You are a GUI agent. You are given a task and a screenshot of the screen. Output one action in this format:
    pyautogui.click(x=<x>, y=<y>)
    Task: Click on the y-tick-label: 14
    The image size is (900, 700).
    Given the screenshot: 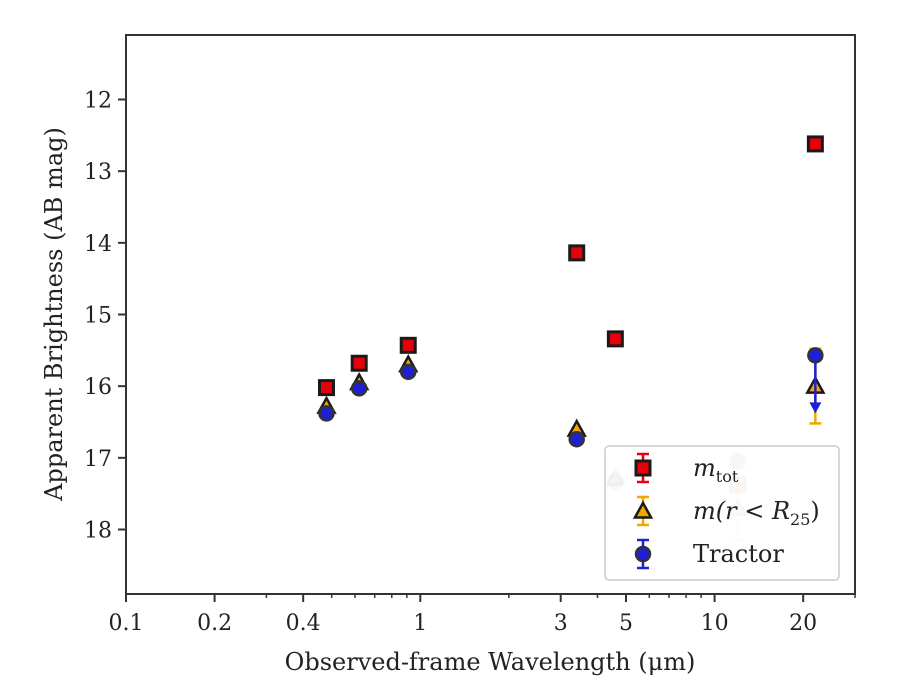 What is the action you would take?
    pyautogui.click(x=98, y=244)
    